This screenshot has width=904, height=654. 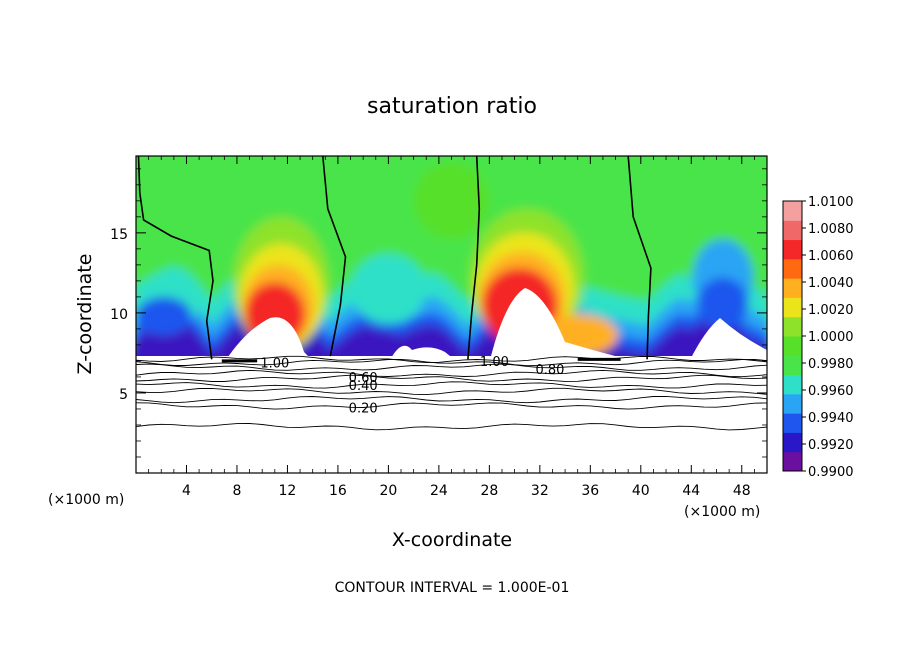 I want to click on x-tick-label: 12, so click(x=288, y=491).